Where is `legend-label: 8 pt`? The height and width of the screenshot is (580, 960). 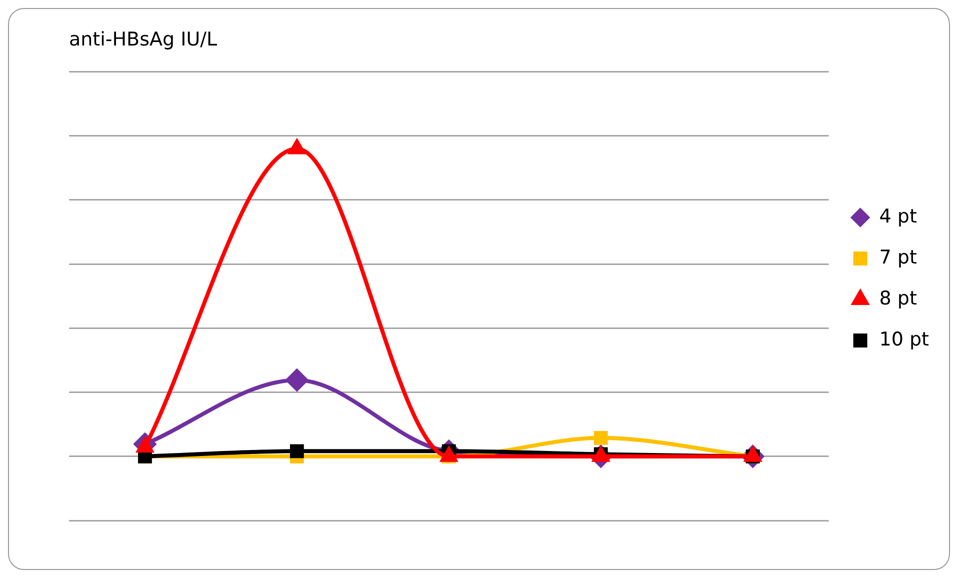
legend-label: 8 pt is located at coordinates (898, 298).